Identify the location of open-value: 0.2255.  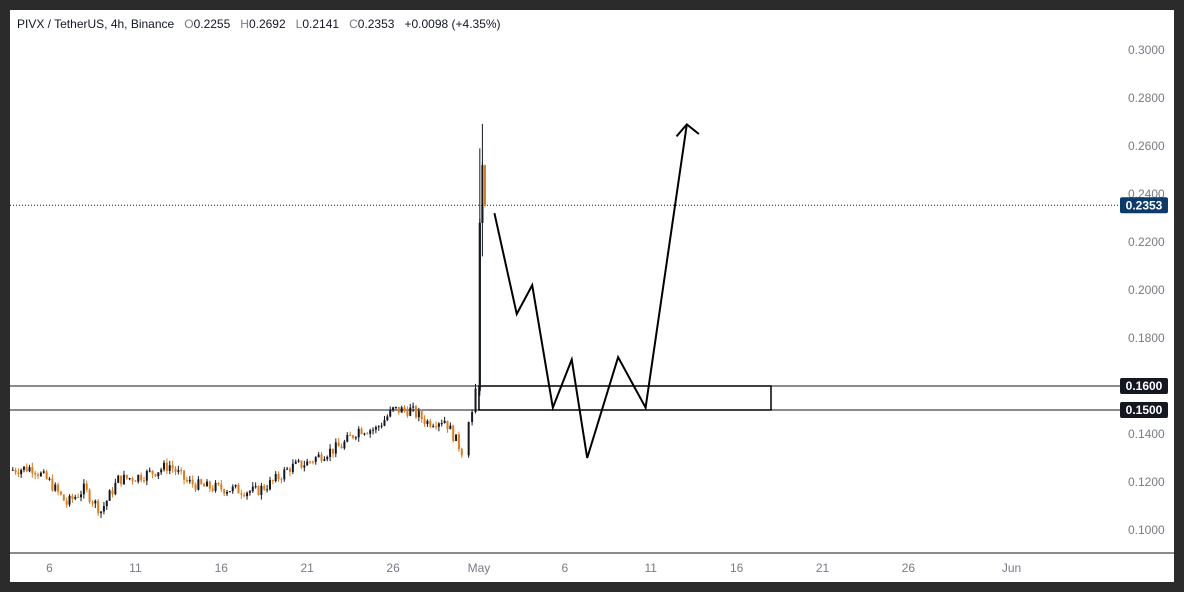
(212, 24).